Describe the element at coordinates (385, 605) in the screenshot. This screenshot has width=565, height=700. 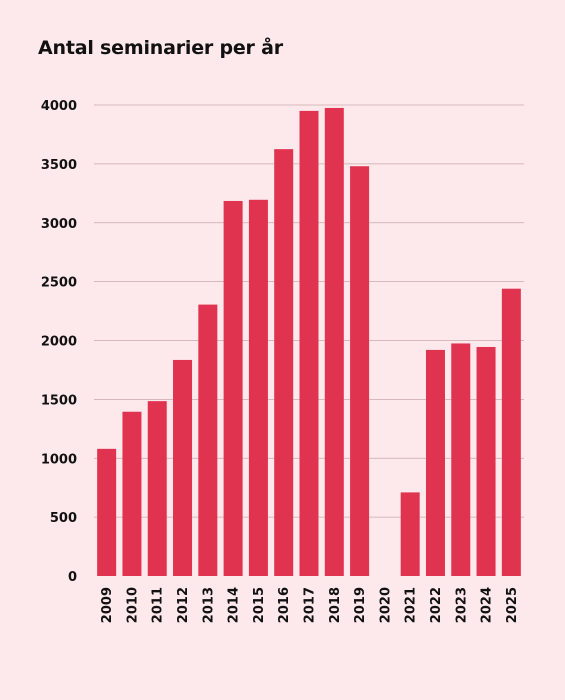
I see `x-tick-label: 2020` at that location.